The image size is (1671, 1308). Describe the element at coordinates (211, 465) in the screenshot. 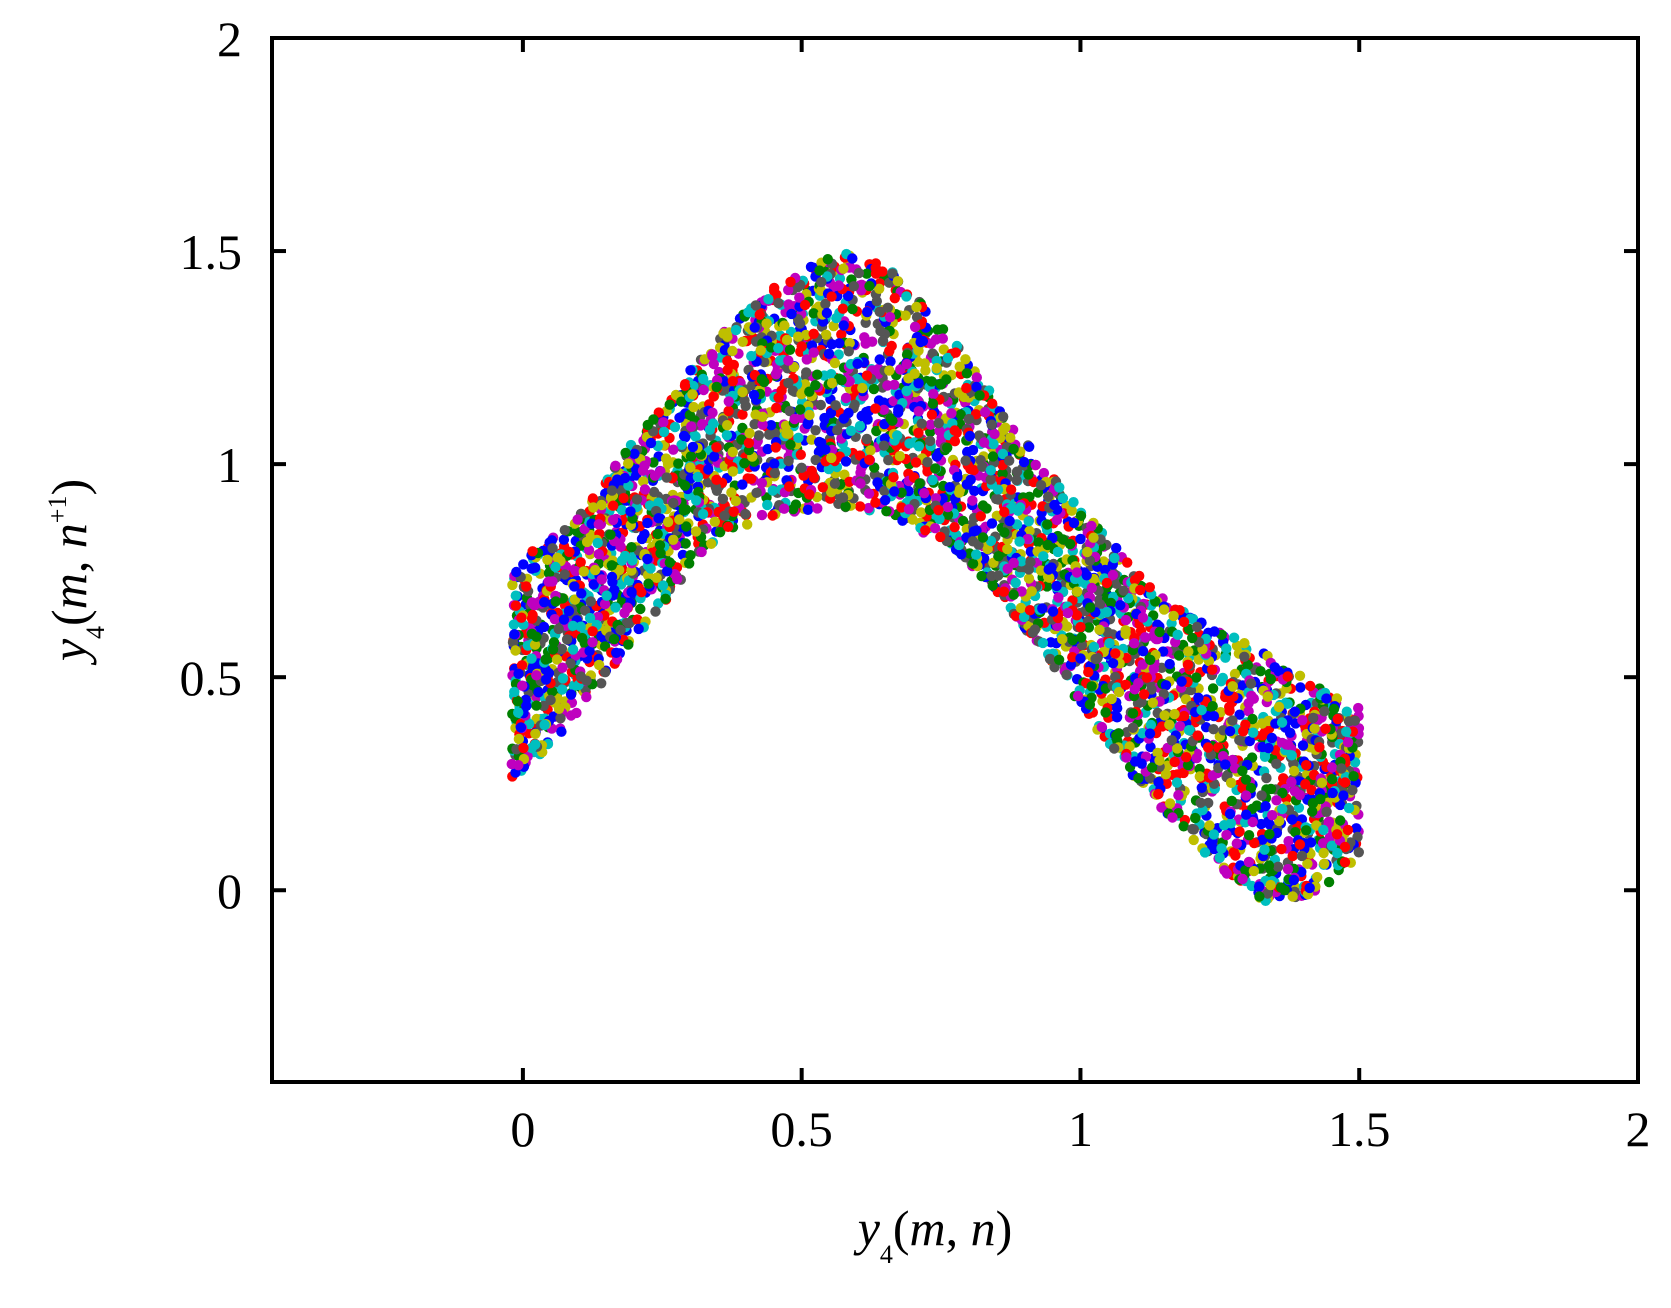

I see `y-tick-labels: 0 0.5 1 1.5 2` at that location.